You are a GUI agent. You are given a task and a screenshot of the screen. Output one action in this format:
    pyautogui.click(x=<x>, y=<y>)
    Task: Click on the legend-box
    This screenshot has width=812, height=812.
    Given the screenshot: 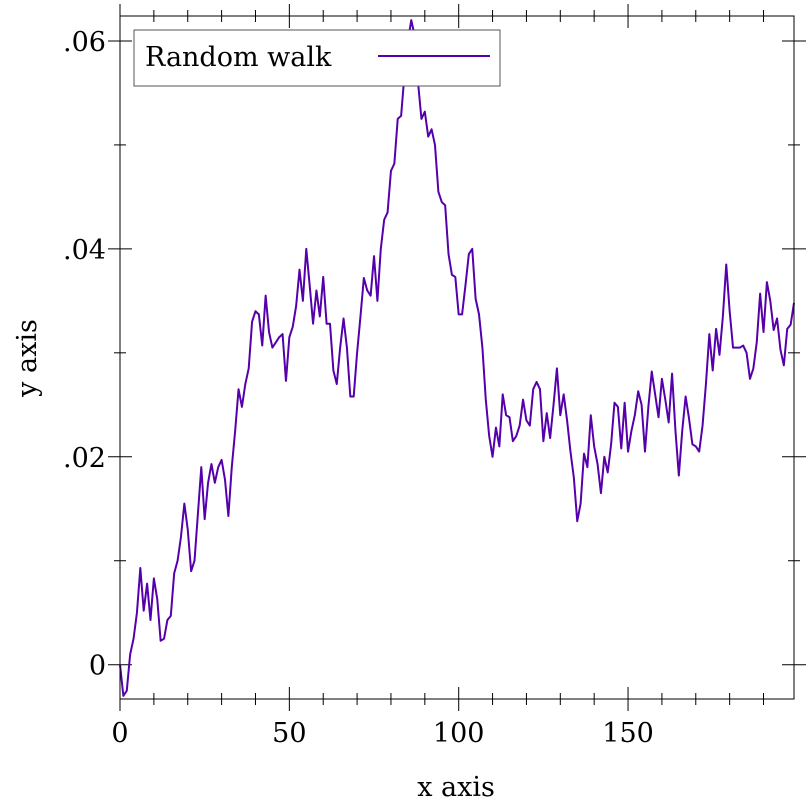 What is the action you would take?
    pyautogui.click(x=317, y=58)
    